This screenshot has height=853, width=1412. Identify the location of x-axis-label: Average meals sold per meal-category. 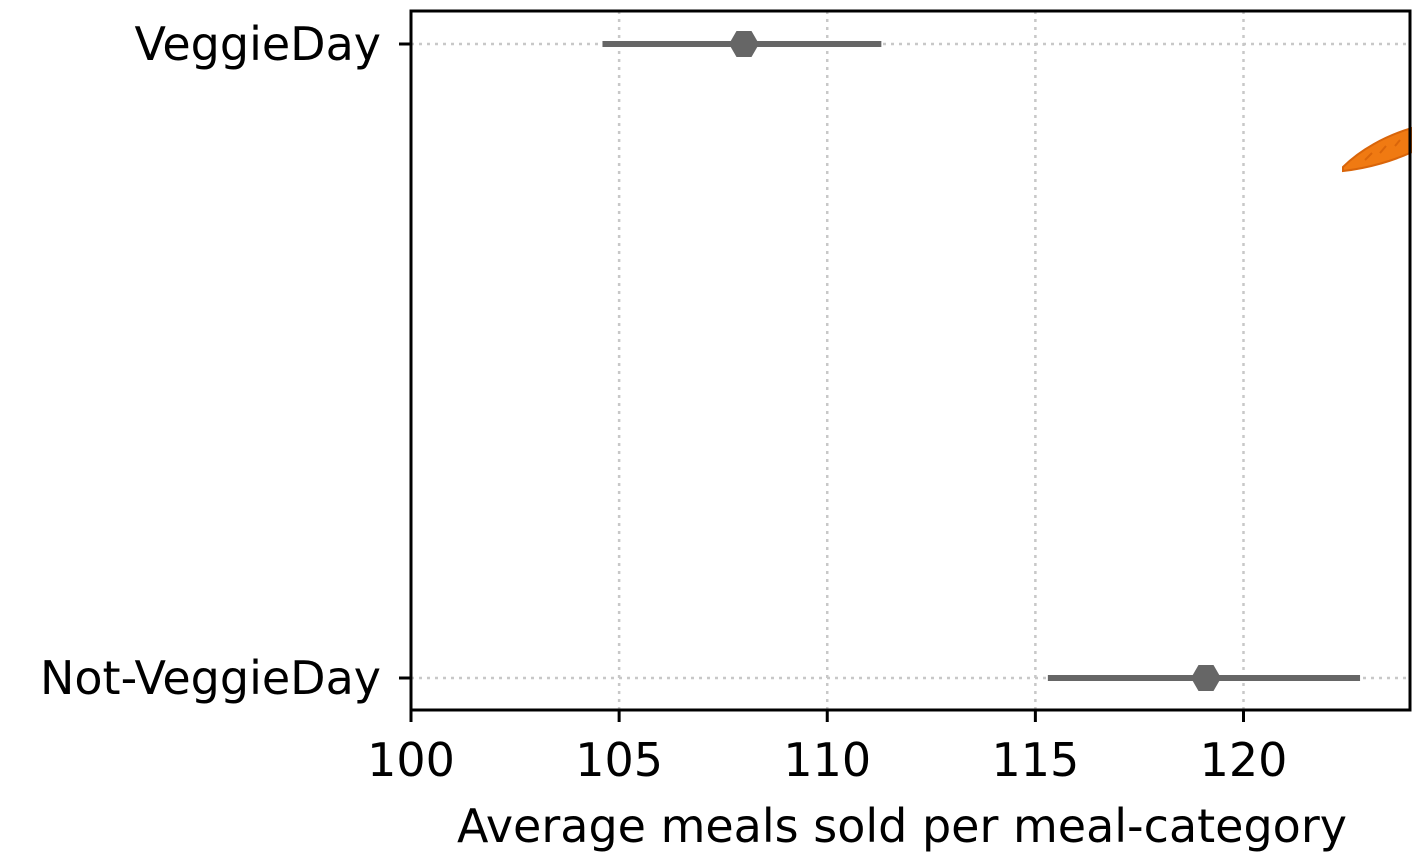
(902, 826).